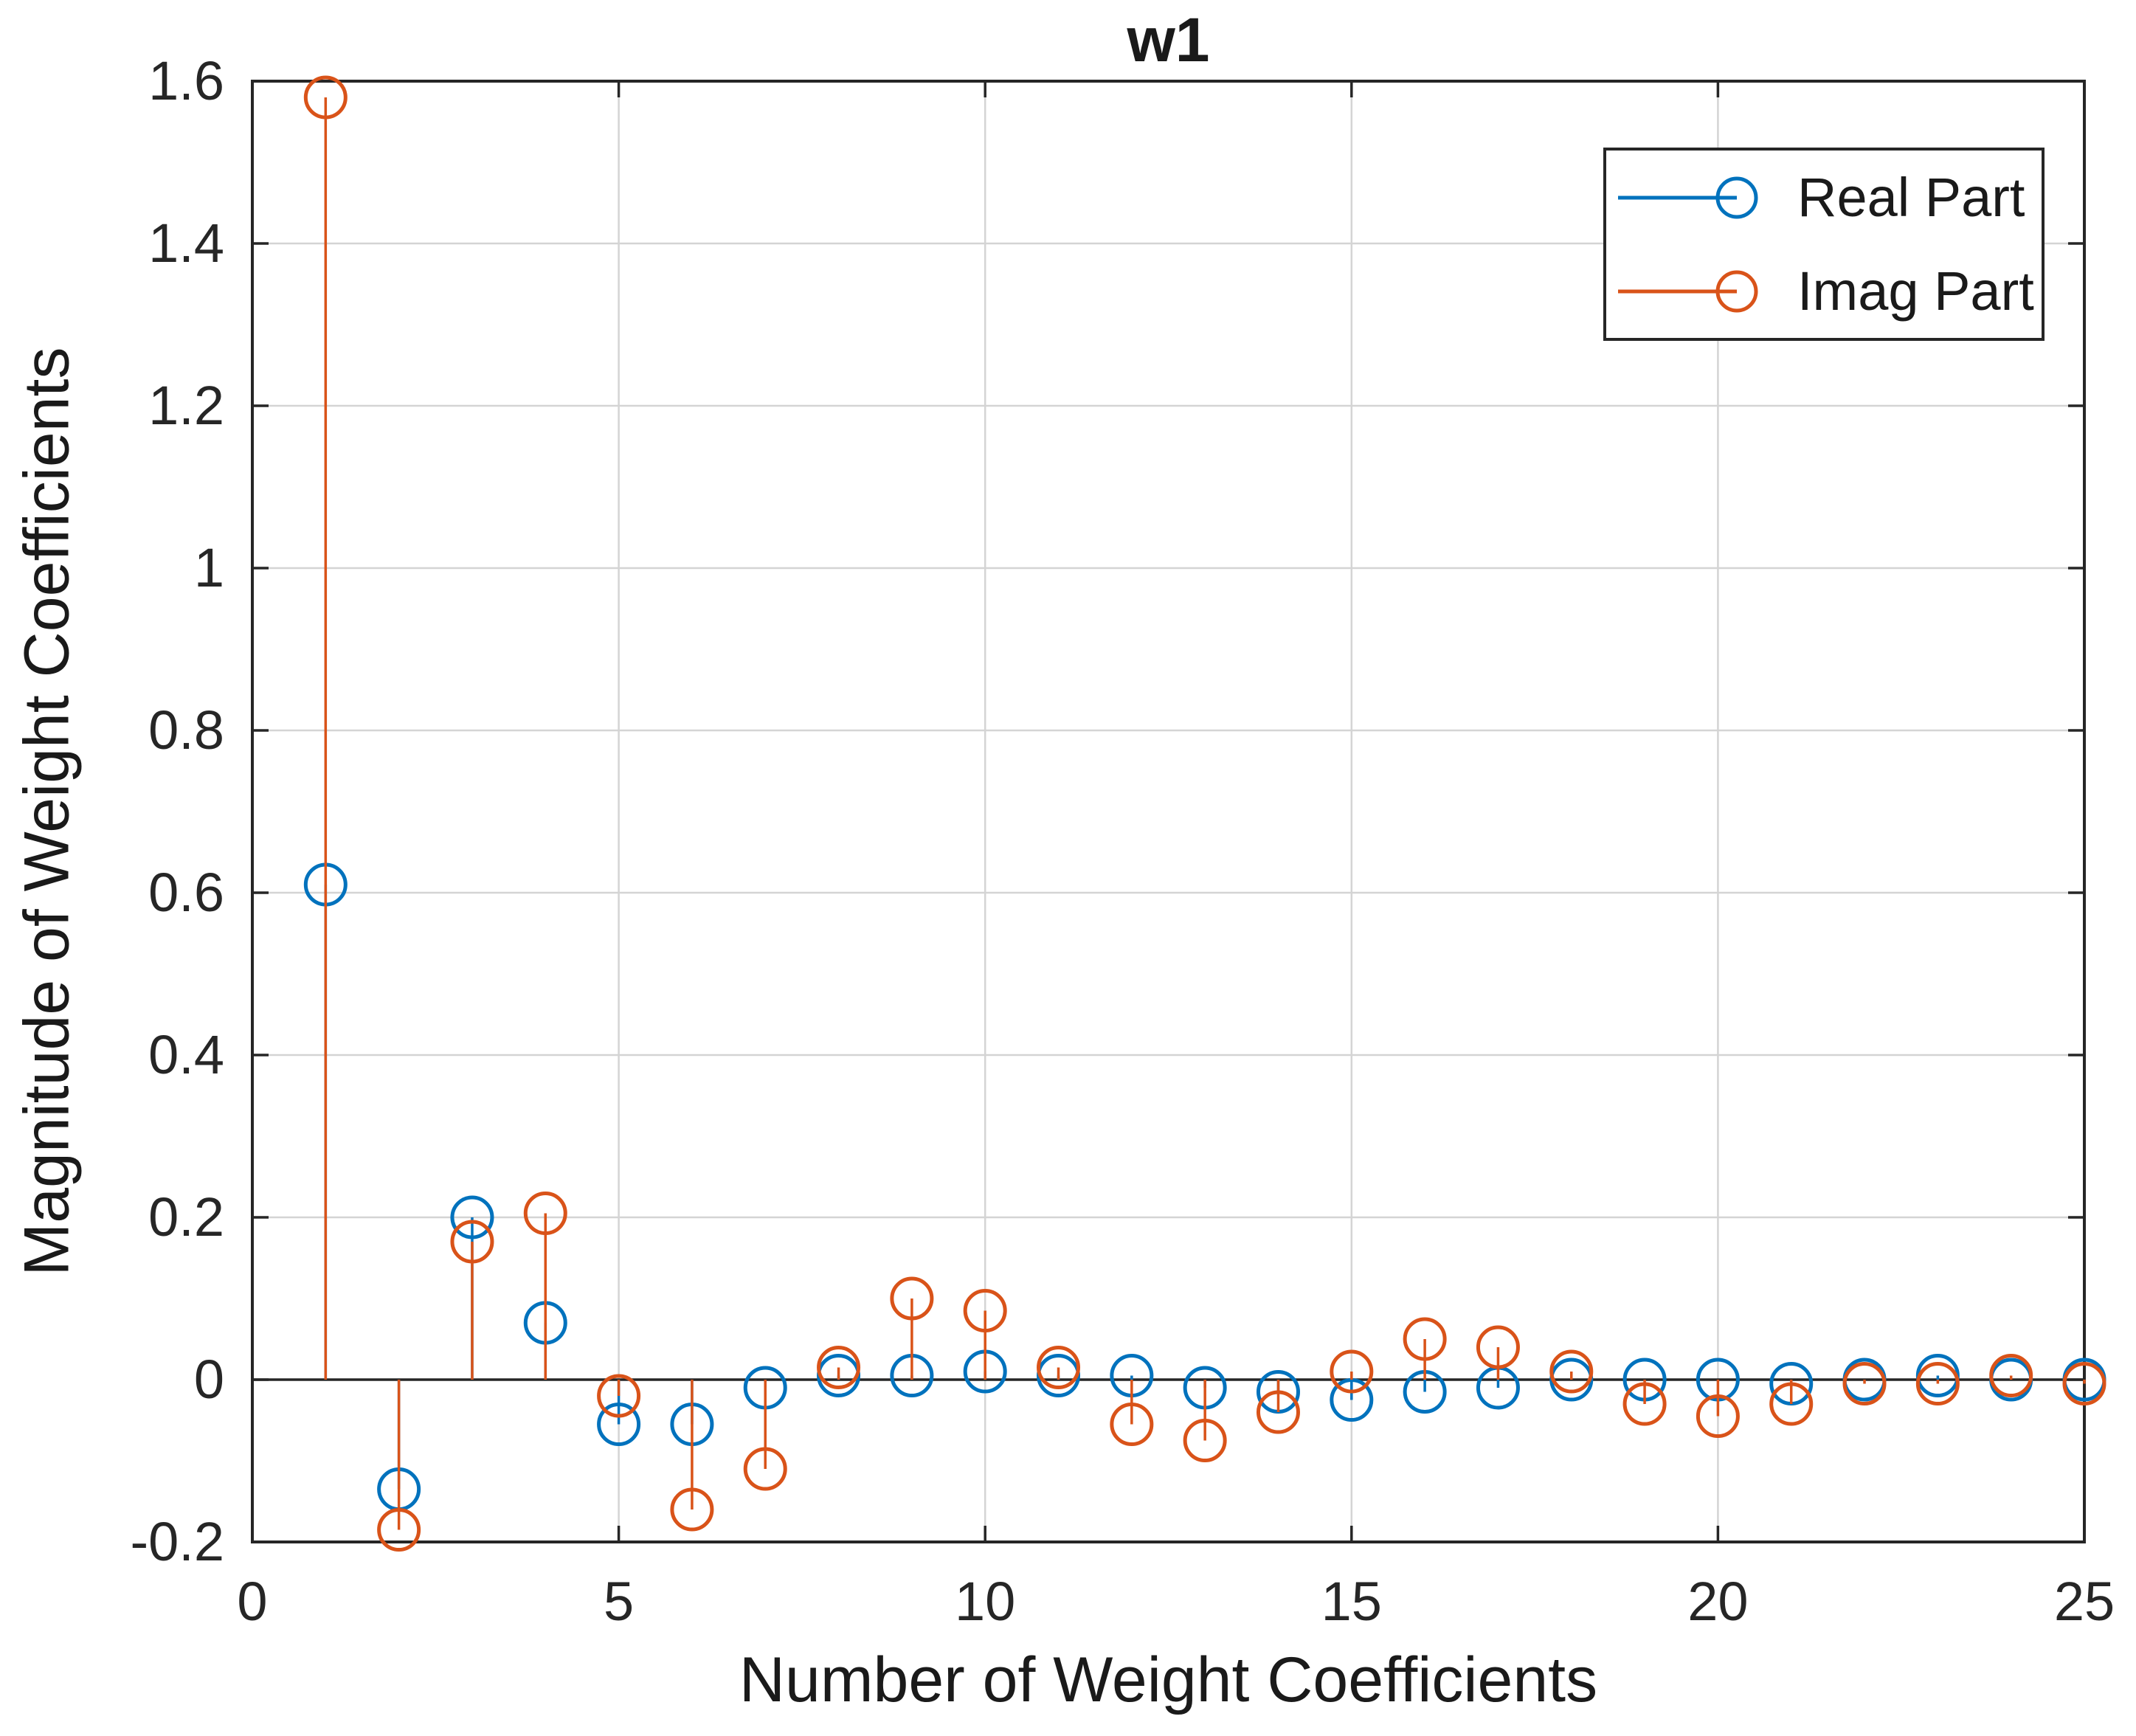 This screenshot has width=2136, height=1736. What do you see at coordinates (1737, 291) in the screenshot?
I see `legend-circle-imag` at bounding box center [1737, 291].